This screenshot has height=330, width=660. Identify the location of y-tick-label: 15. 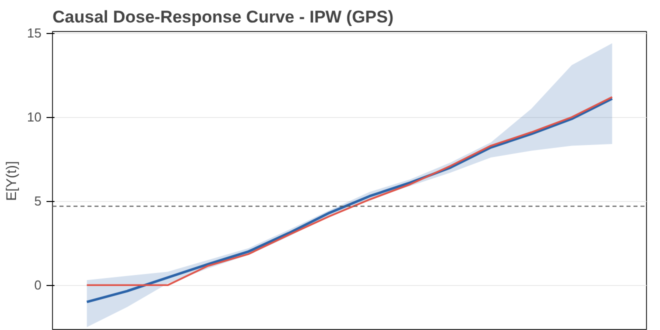
(34, 33).